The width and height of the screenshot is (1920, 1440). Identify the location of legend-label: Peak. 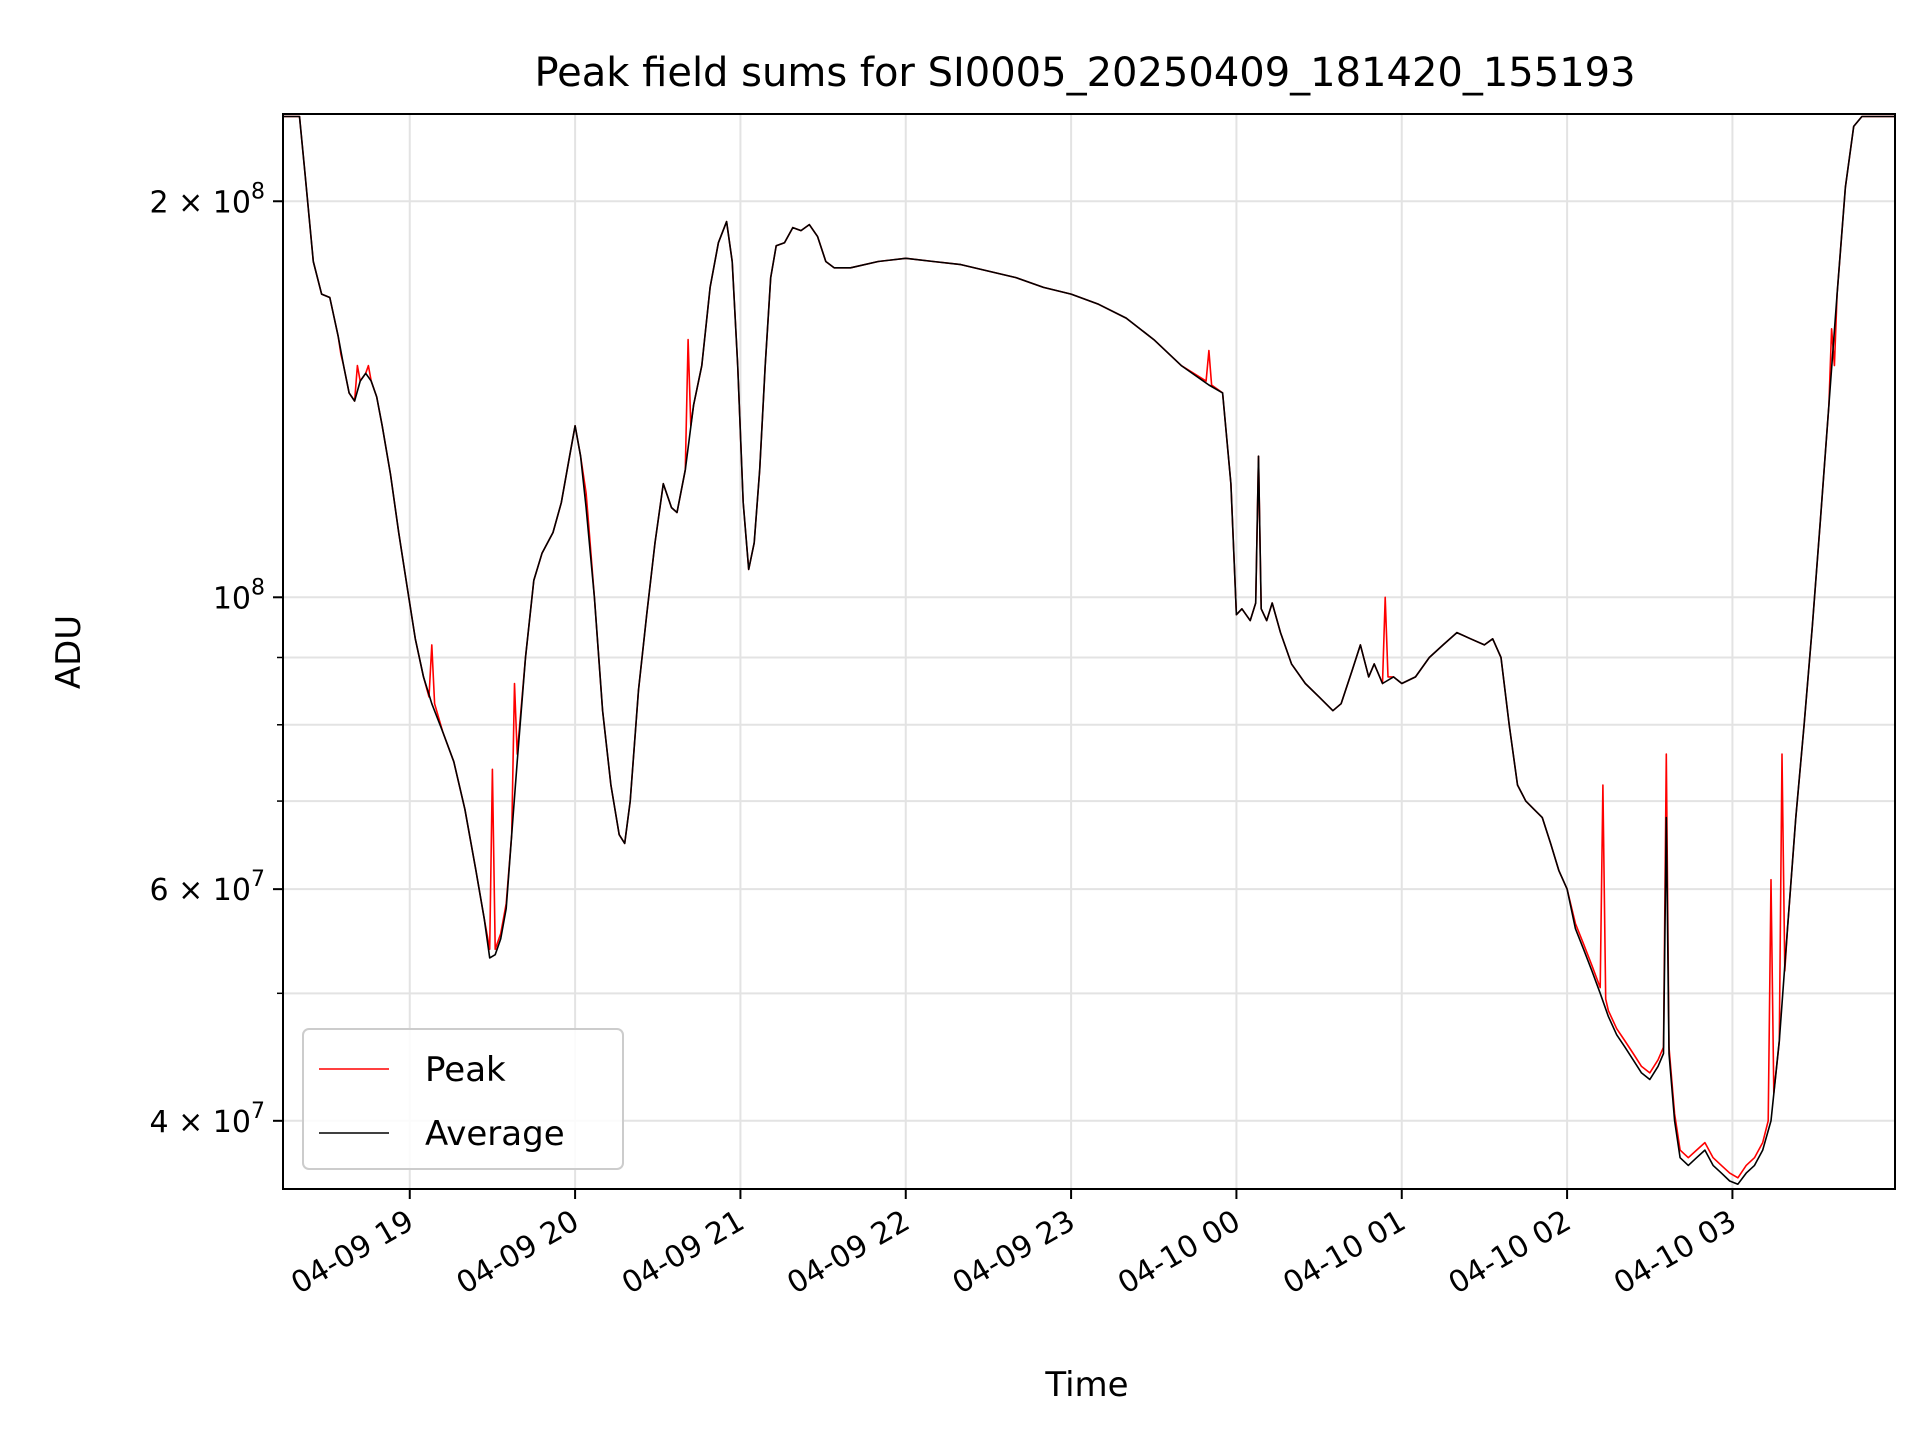
(465, 1070).